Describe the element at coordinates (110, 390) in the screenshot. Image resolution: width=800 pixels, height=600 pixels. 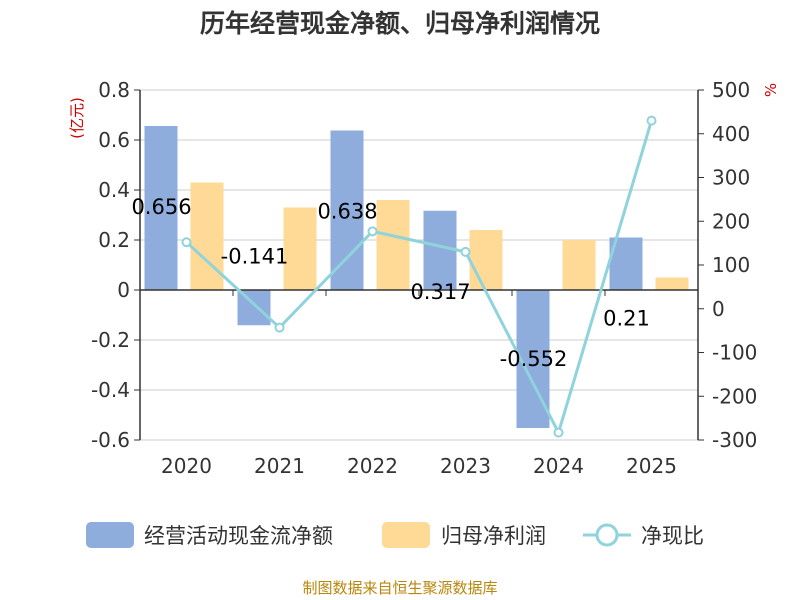
I see `left-axis-tick-label: -0.4` at that location.